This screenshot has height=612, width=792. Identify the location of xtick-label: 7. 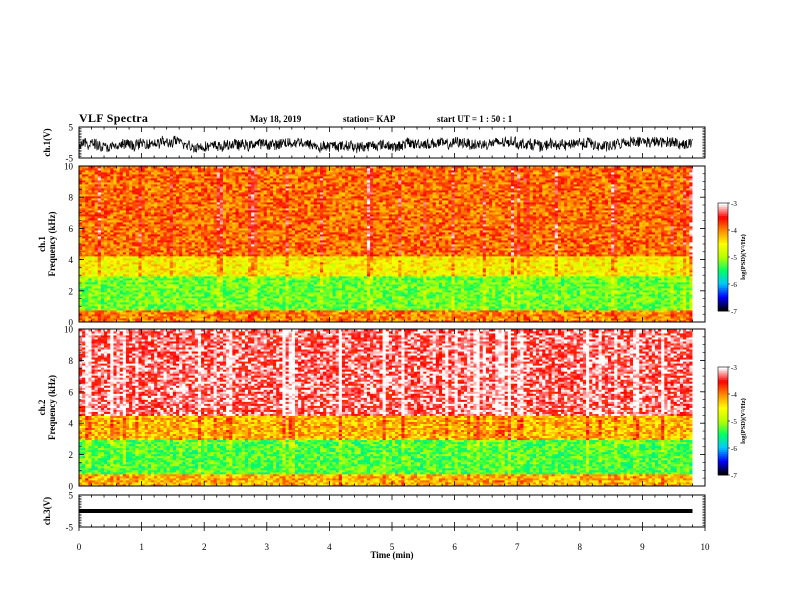
(517, 547).